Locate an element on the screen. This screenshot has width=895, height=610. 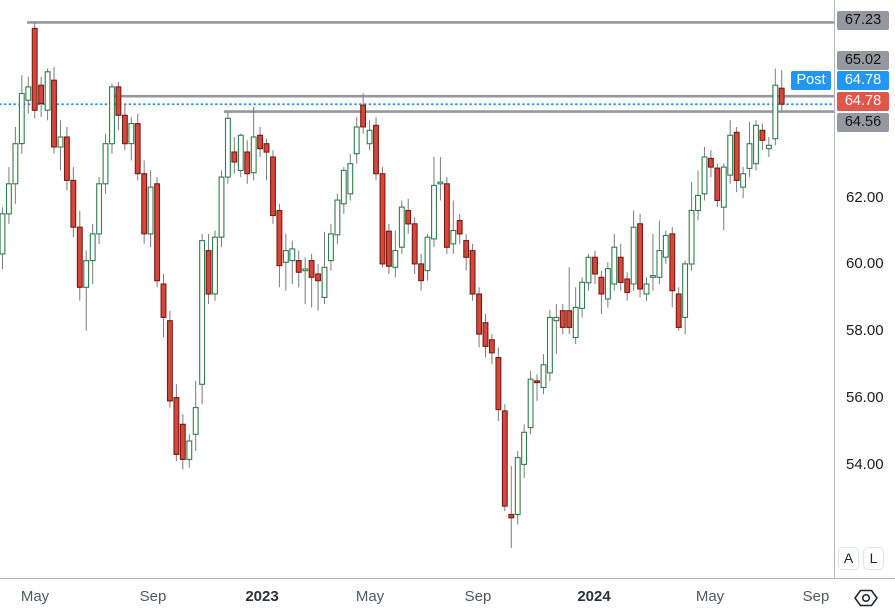
price-tick-label: 62.00 is located at coordinates (865, 197).